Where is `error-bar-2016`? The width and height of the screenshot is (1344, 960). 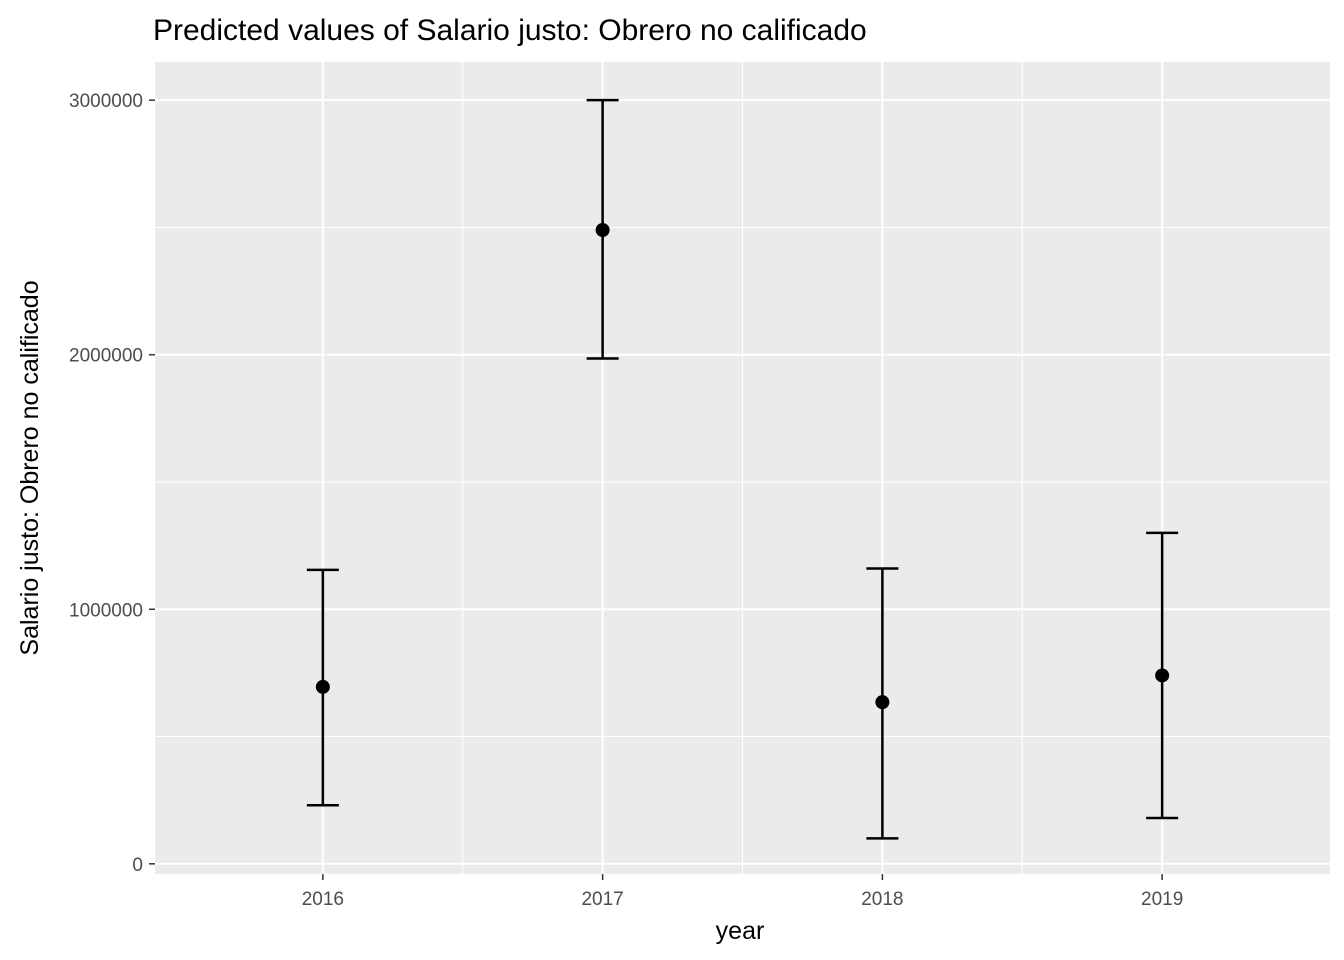 error-bar-2016 is located at coordinates (322, 687).